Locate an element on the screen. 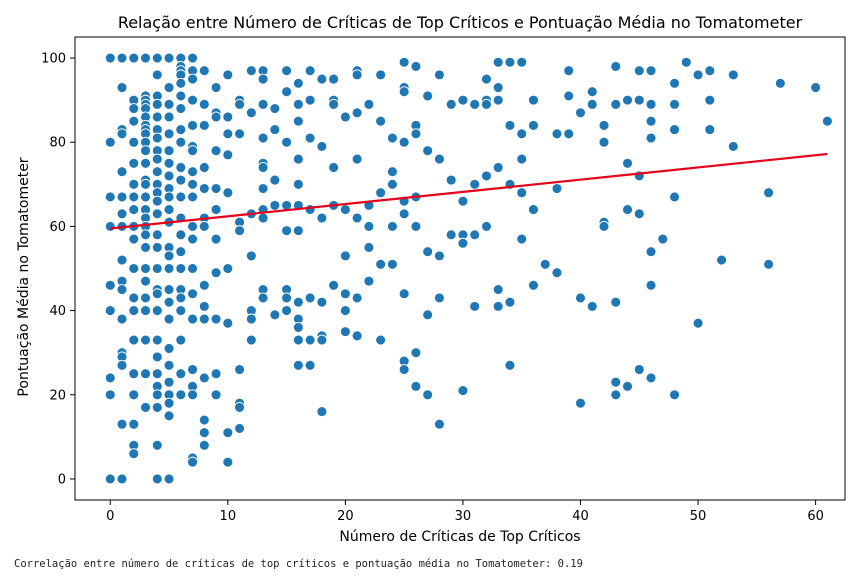  x-tick-label: 60 is located at coordinates (815, 516).